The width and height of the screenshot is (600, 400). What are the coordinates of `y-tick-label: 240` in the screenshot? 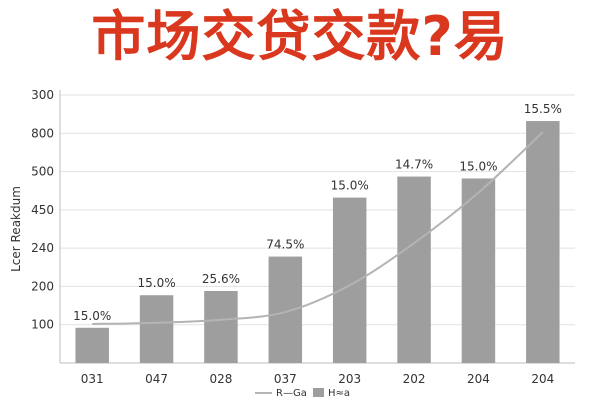 It's located at (42, 248).